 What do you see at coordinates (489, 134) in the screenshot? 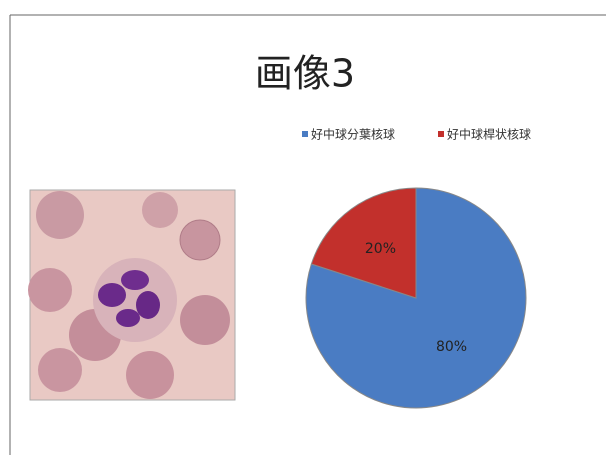
I see `legend-label: 好中球桿状核球` at bounding box center [489, 134].